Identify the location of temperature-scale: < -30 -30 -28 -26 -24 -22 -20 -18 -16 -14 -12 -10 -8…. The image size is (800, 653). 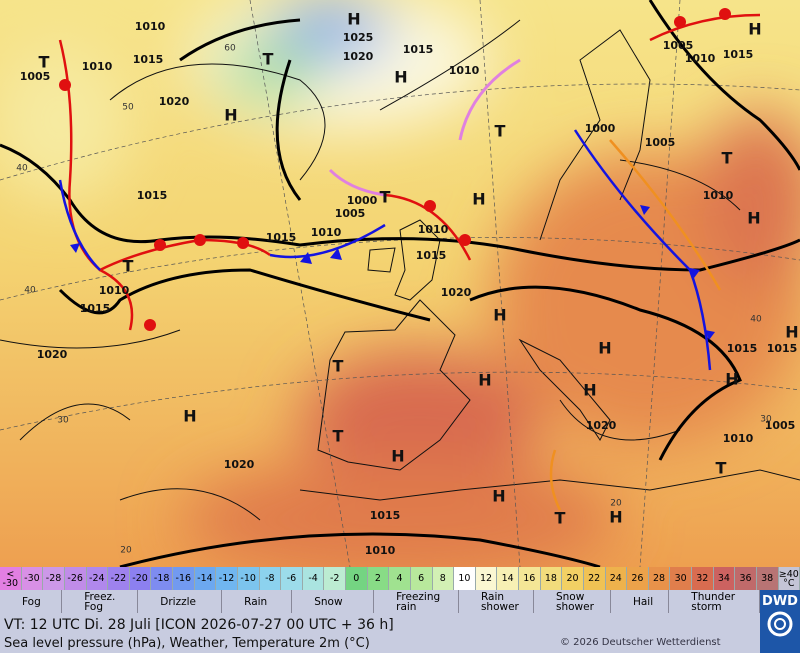
(400, 578).